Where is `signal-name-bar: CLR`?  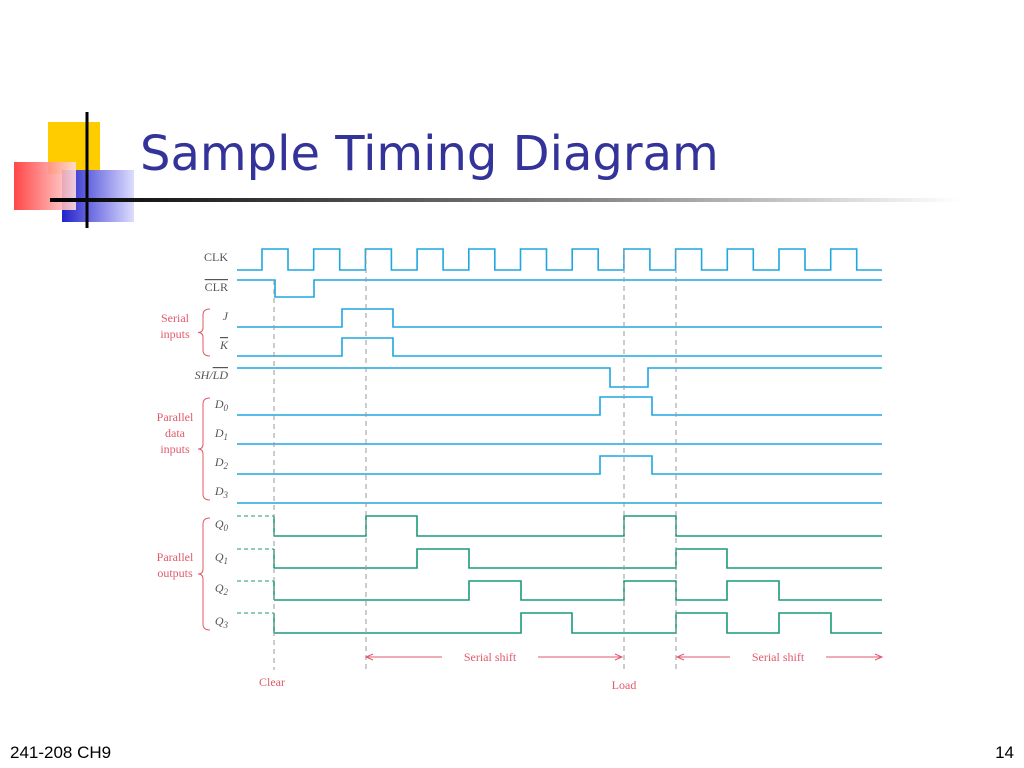
signal-name-bar: CLR is located at coordinates (216, 287).